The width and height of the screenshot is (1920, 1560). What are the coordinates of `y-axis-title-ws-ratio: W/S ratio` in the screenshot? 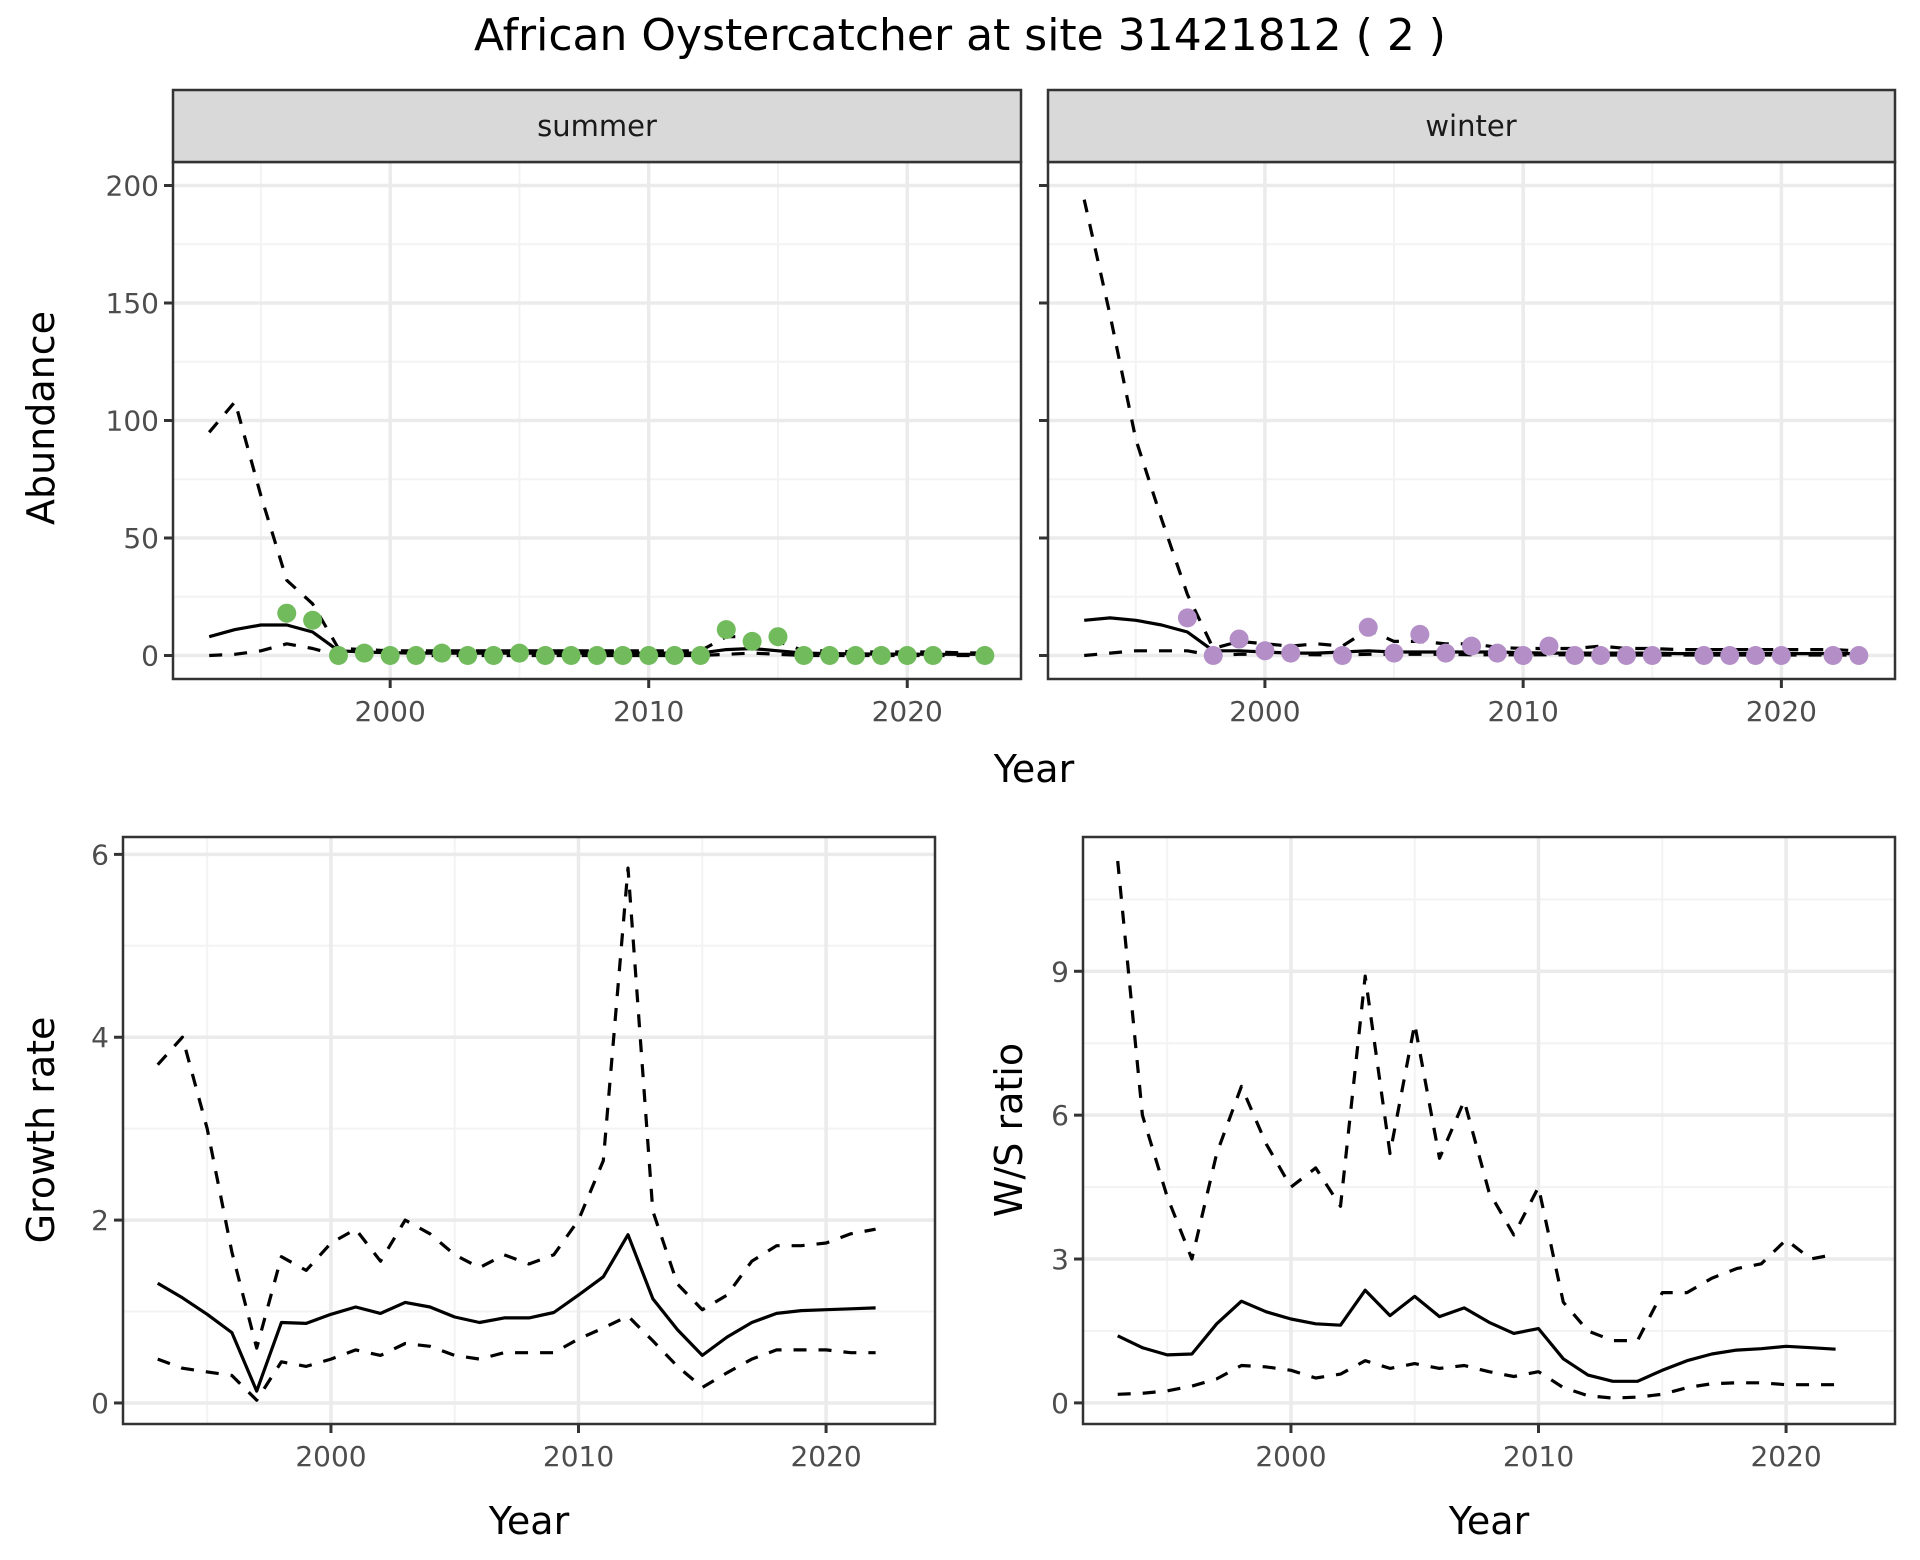 It's located at (1009, 1130).